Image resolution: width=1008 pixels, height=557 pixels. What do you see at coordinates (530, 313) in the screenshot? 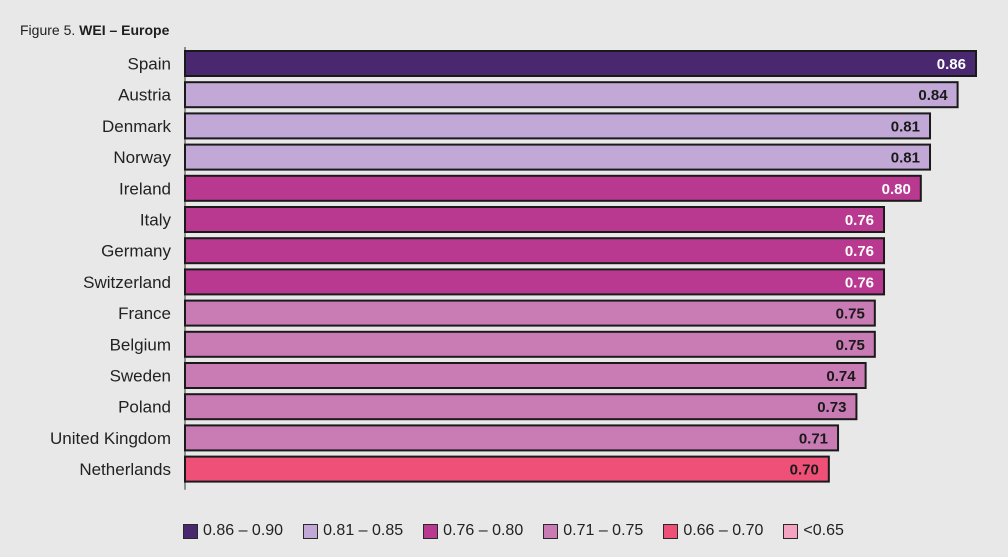
I see `bar-france` at bounding box center [530, 313].